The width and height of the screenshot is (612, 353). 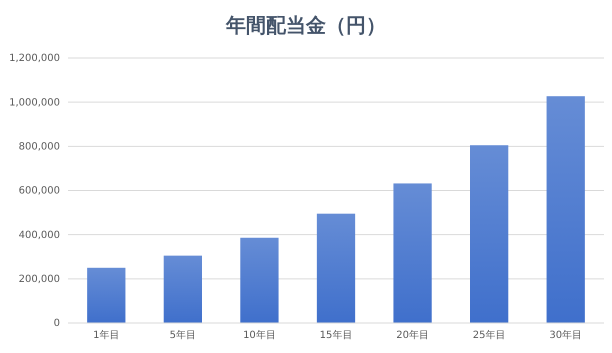 I want to click on x-tick-label: 15年目, so click(x=336, y=335).